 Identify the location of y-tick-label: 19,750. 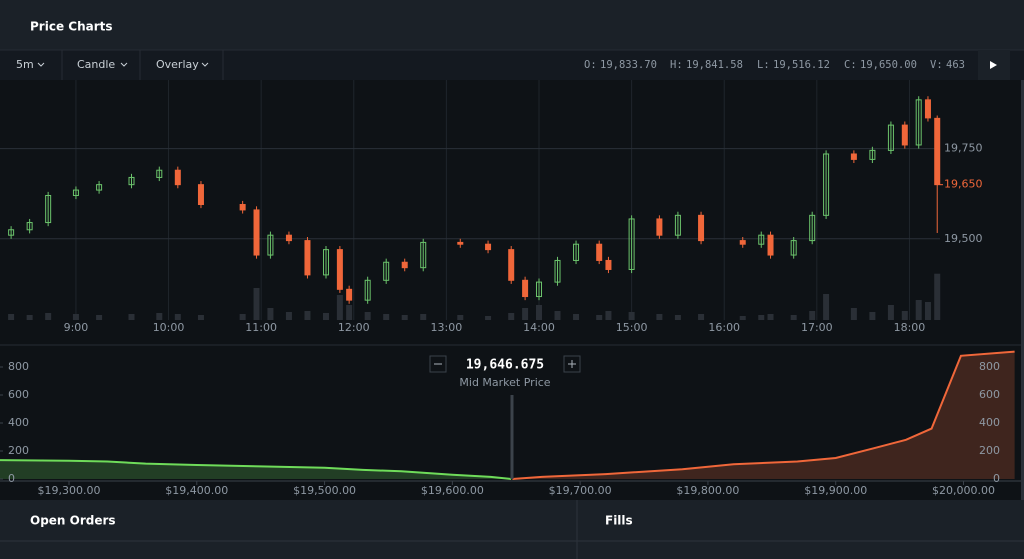
(963, 148).